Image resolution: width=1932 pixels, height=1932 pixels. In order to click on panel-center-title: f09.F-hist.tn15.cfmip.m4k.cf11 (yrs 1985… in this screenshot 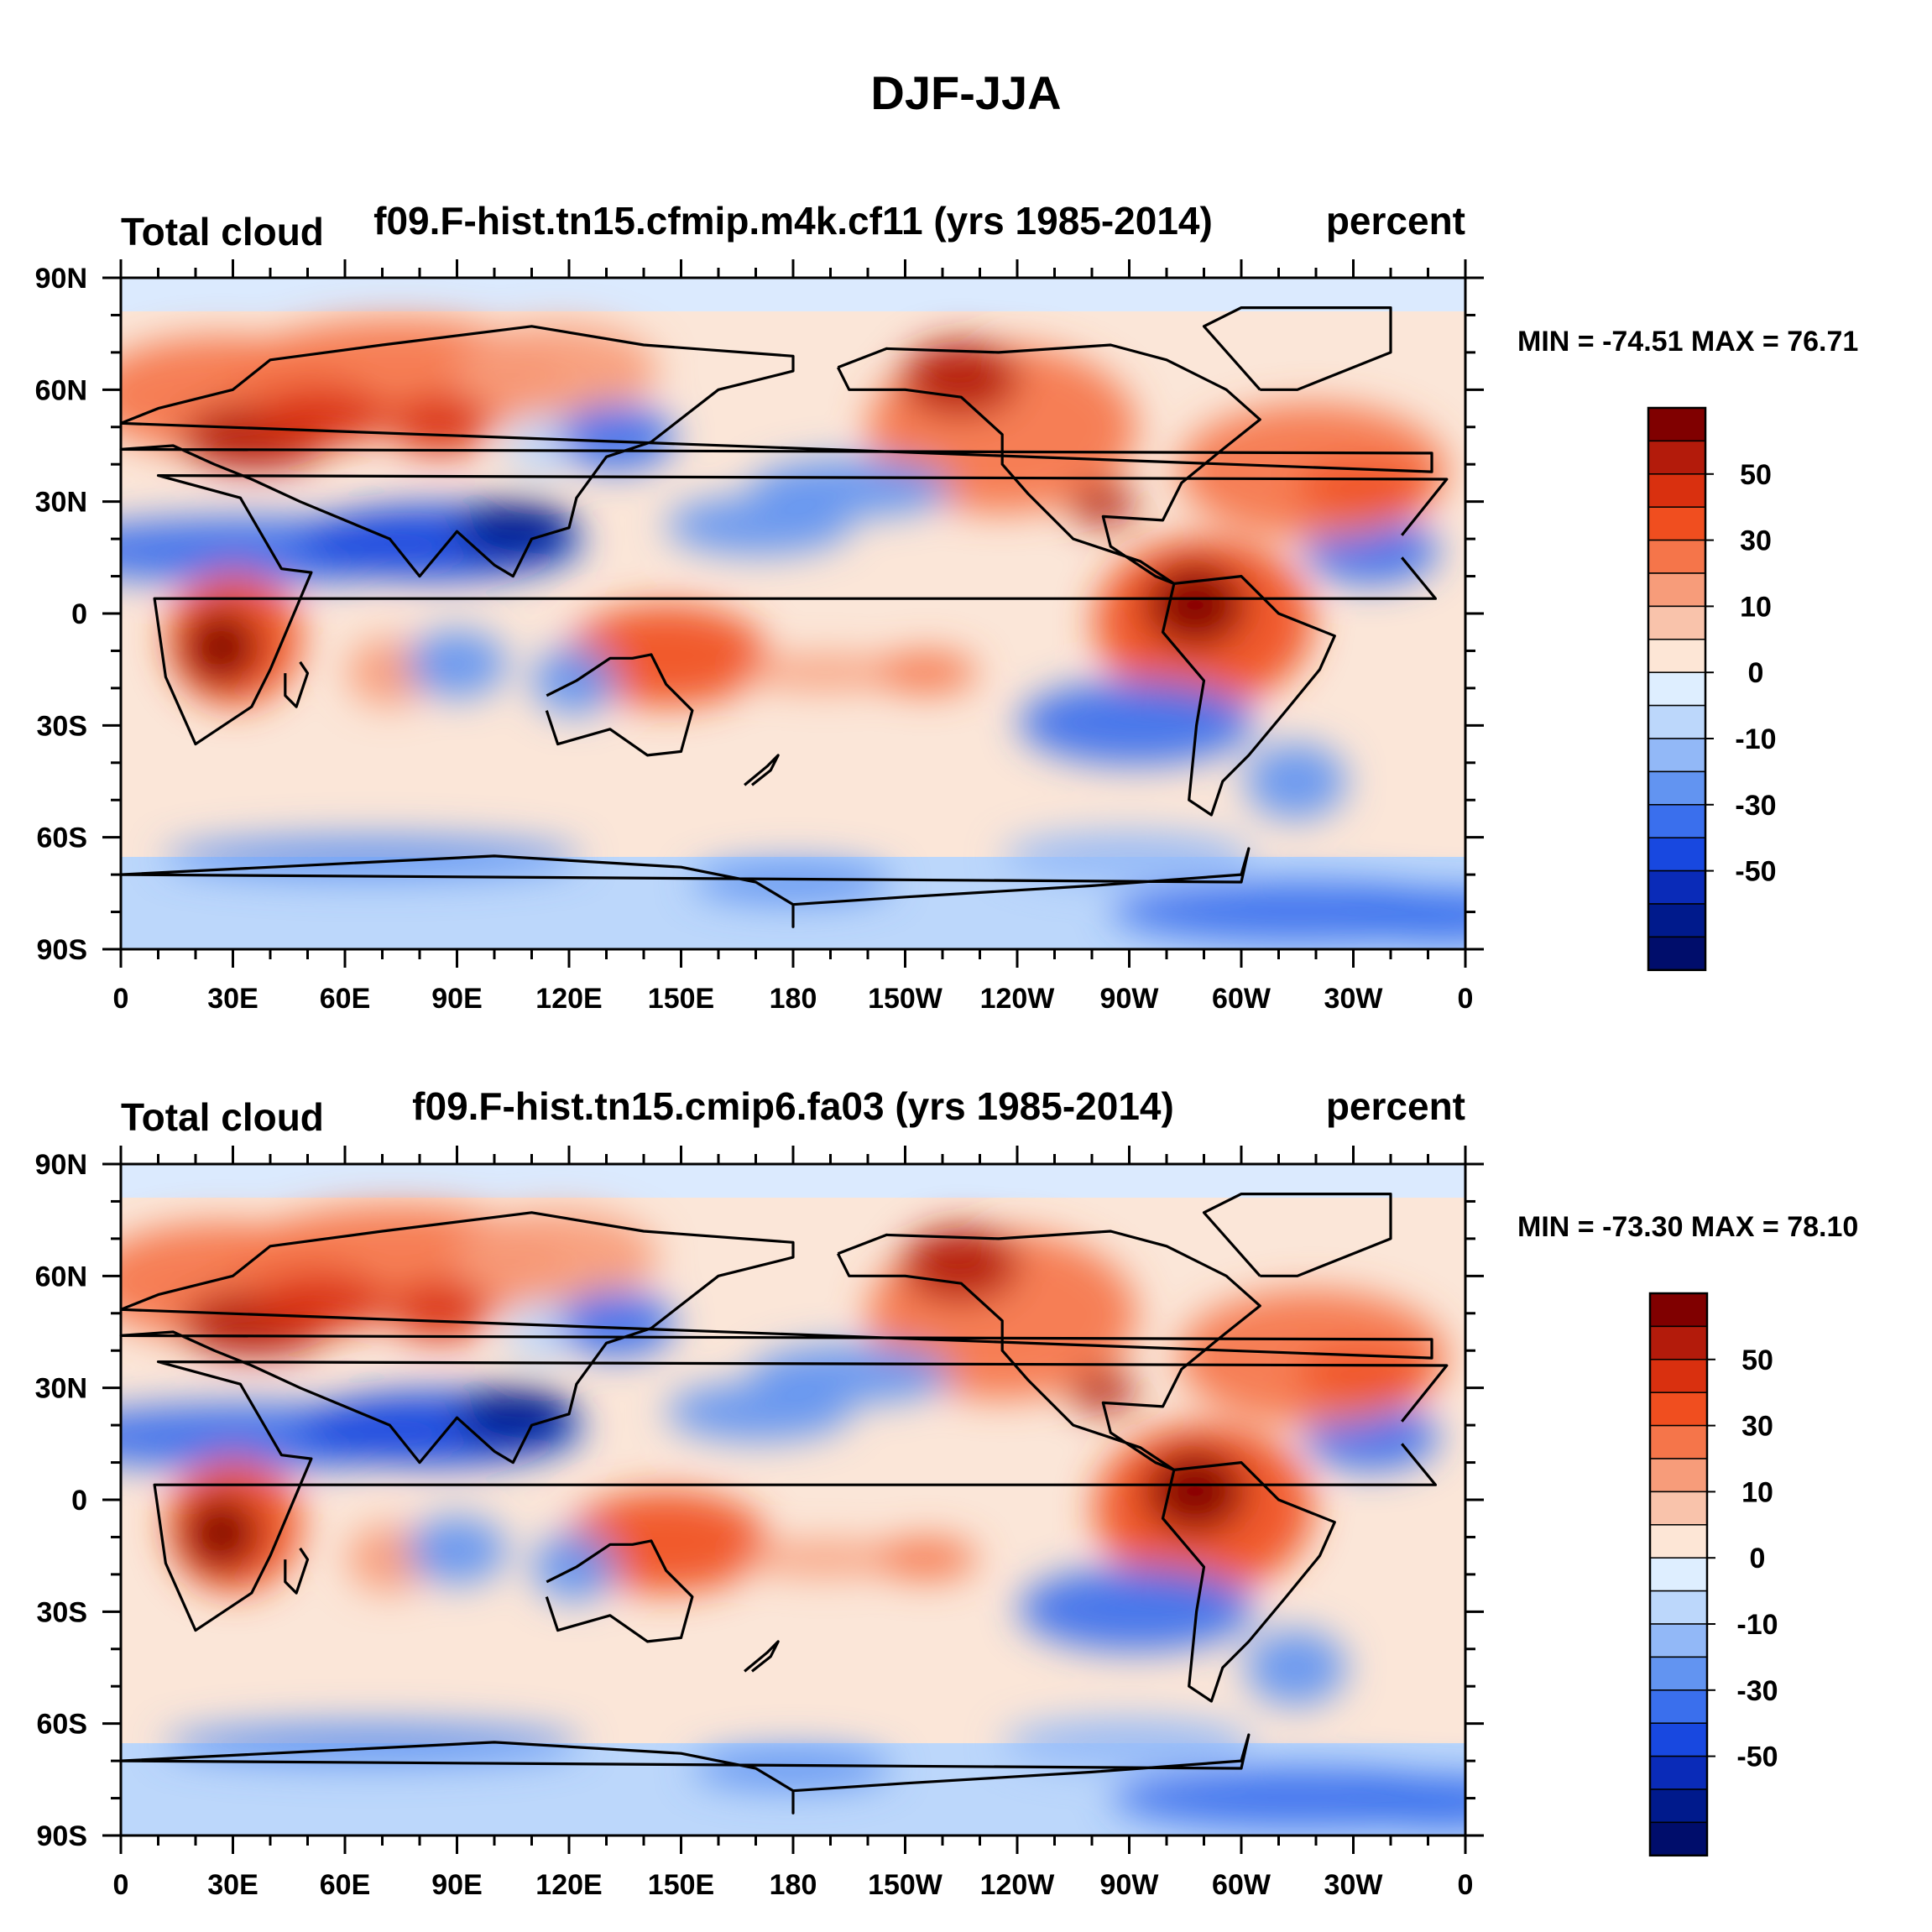, I will do `click(793, 221)`.